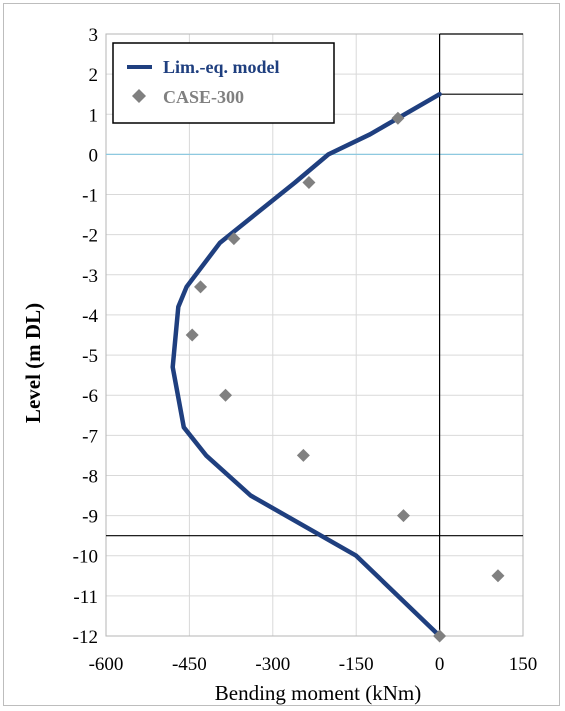 Image resolution: width=565 pixels, height=711 pixels. Describe the element at coordinates (318, 693) in the screenshot. I see `x-axis-title: Bending moment (kNm)` at that location.